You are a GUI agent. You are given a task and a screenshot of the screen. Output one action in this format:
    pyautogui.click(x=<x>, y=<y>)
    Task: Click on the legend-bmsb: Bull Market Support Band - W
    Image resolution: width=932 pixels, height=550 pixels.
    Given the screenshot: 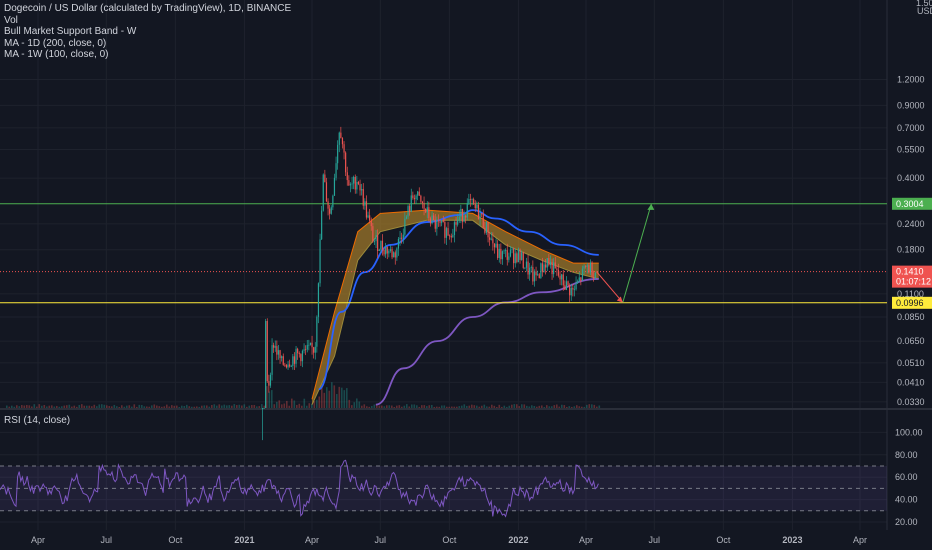 What is the action you would take?
    pyautogui.click(x=70, y=31)
    